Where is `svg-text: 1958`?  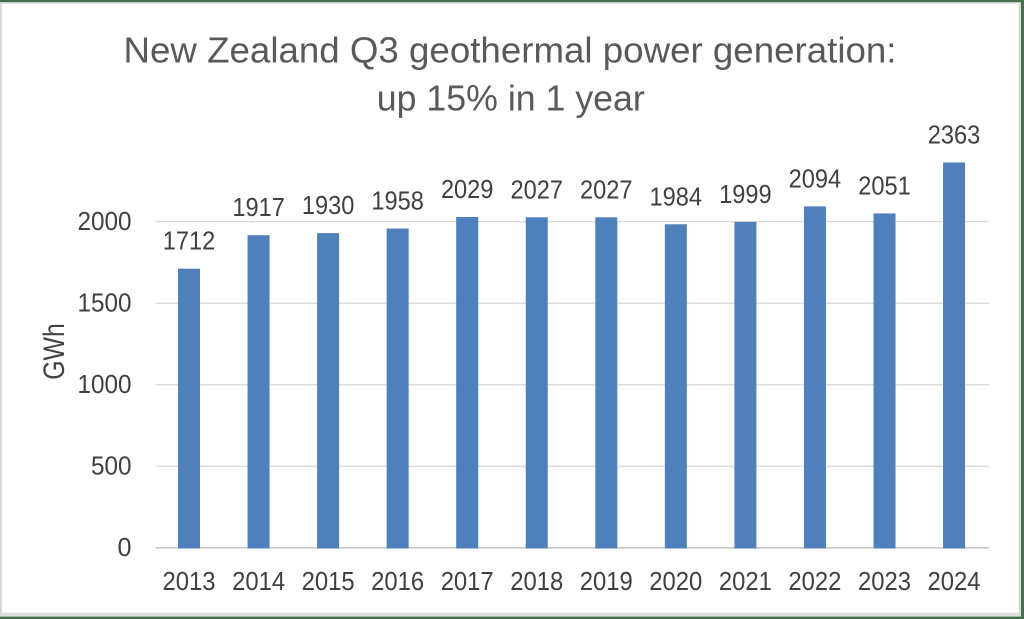
svg-text: 1958 is located at coordinates (397, 202).